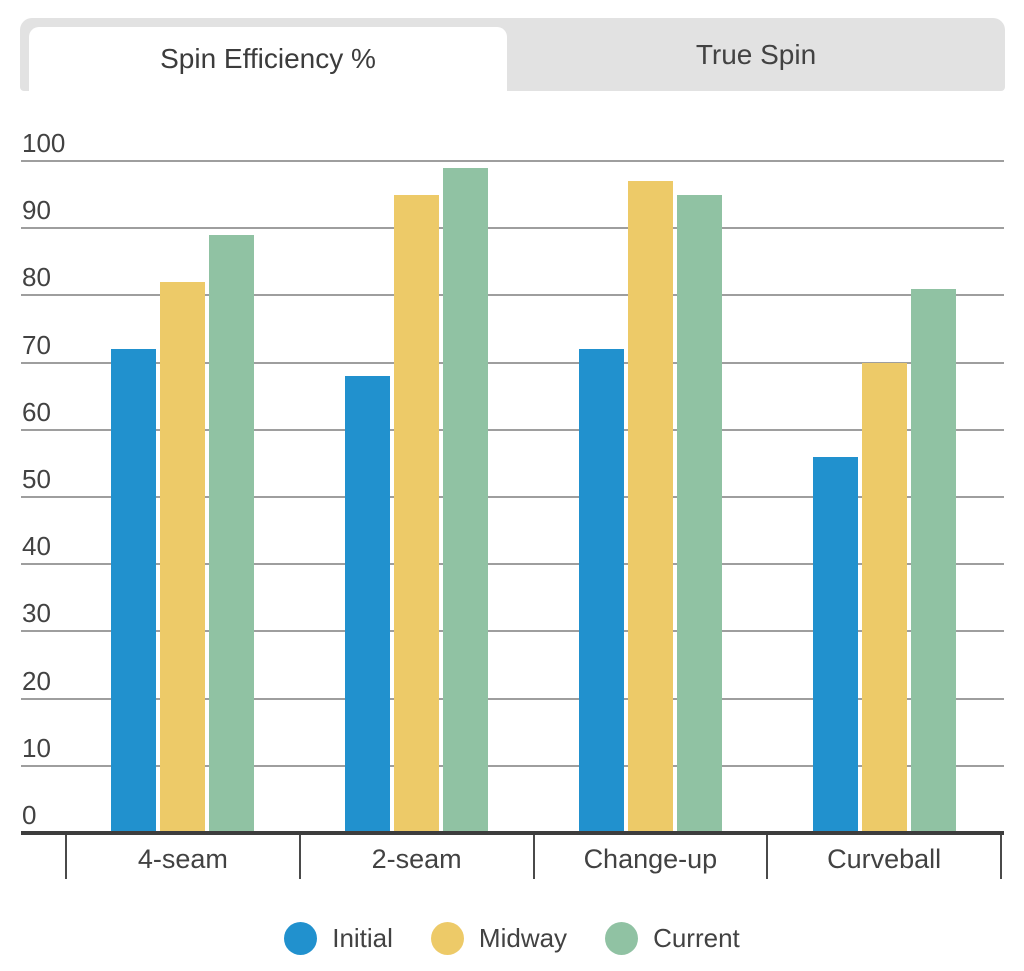 The width and height of the screenshot is (1024, 971). I want to click on chart-legend: Initial Midway Current, so click(512, 938).